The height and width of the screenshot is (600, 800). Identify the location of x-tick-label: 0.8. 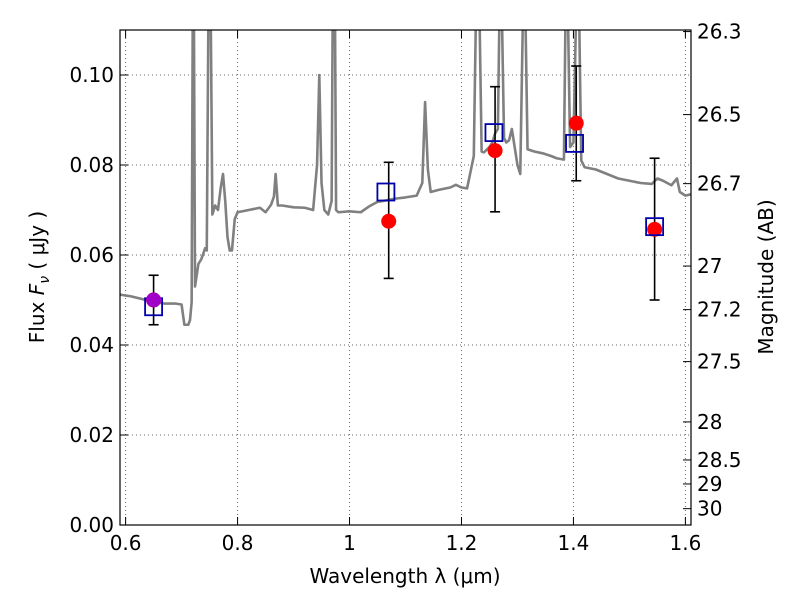
(238, 543).